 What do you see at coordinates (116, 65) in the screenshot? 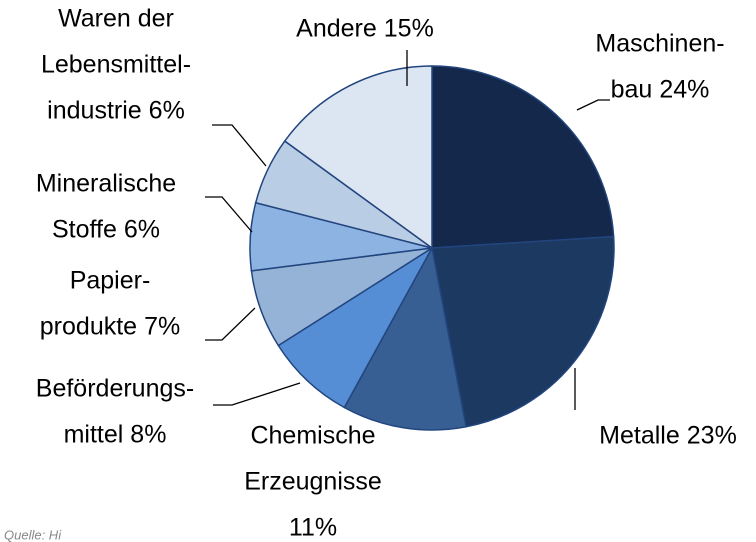
I see `slice-label: Lebensmittel-` at bounding box center [116, 65].